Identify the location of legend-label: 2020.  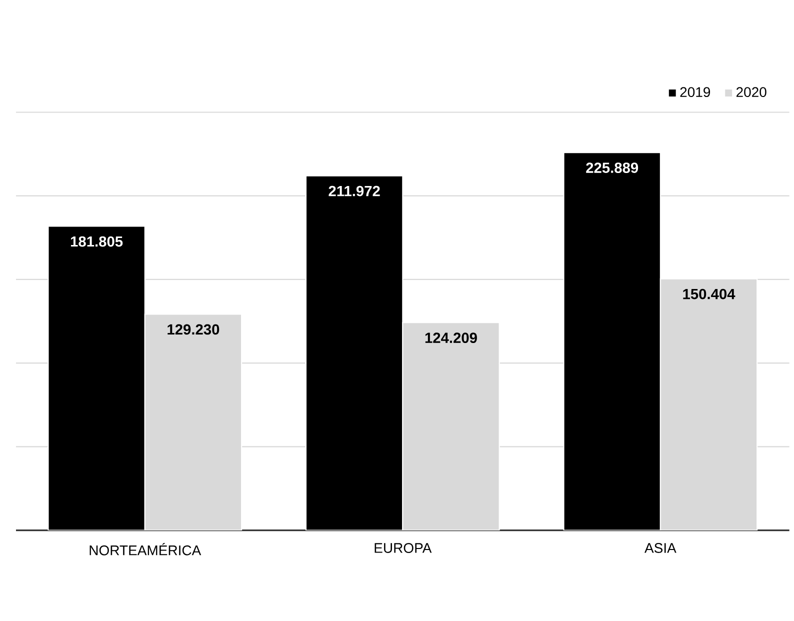
(751, 92).